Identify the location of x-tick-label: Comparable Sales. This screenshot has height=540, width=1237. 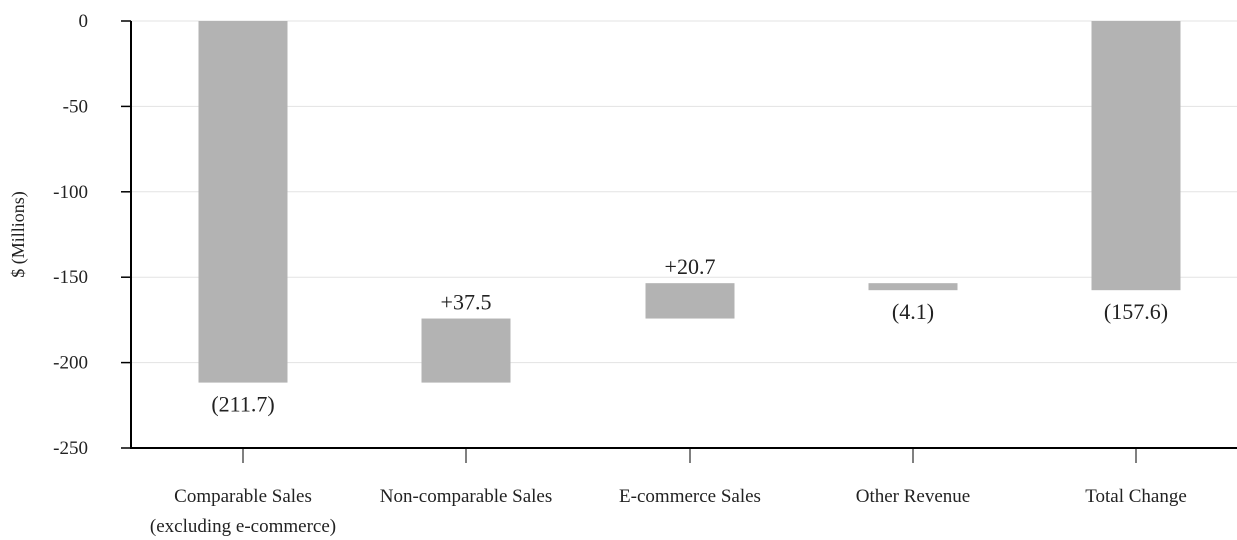
(243, 496).